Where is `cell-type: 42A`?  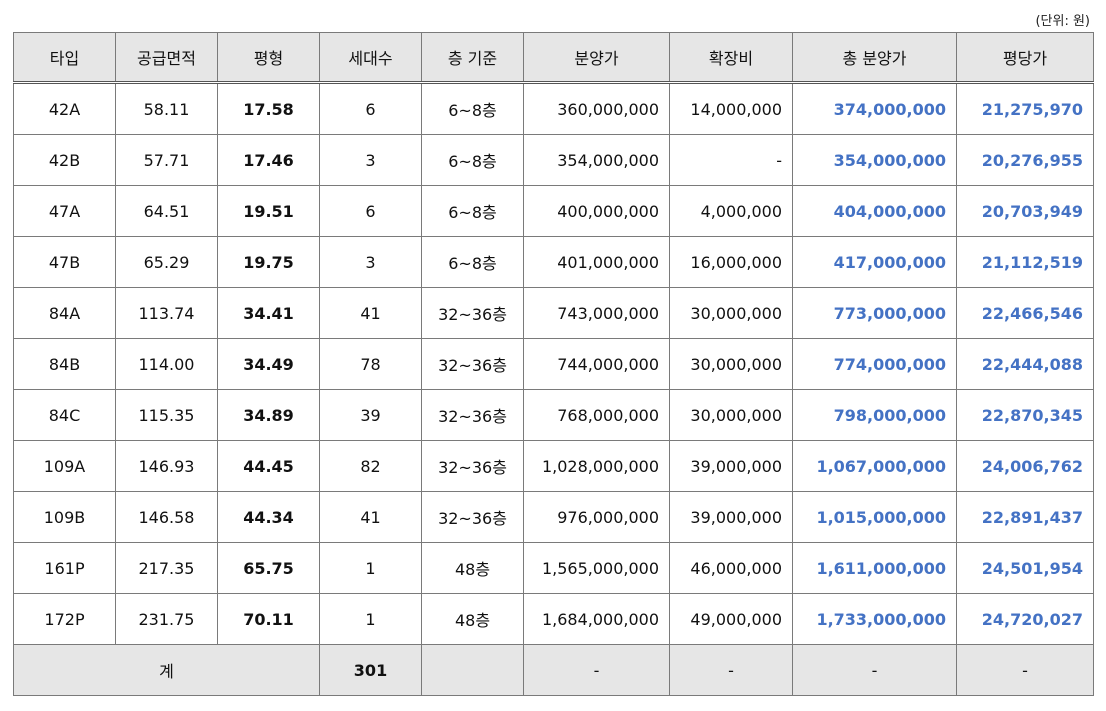 cell-type: 42A is located at coordinates (64, 108).